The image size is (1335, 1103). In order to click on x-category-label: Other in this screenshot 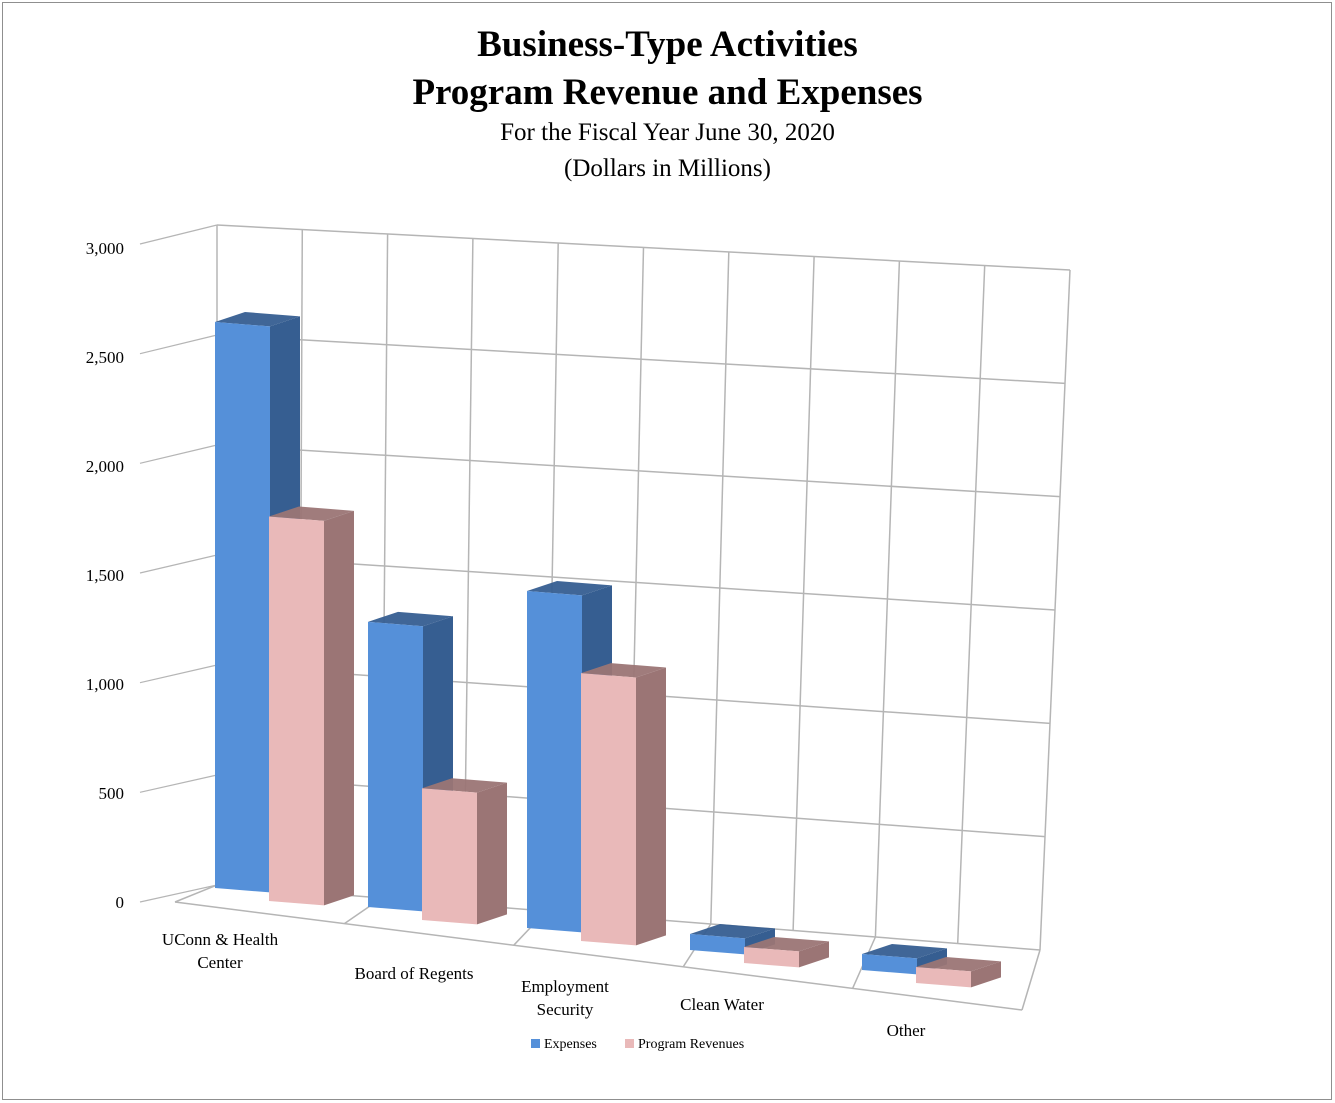, I will do `click(906, 1030)`.